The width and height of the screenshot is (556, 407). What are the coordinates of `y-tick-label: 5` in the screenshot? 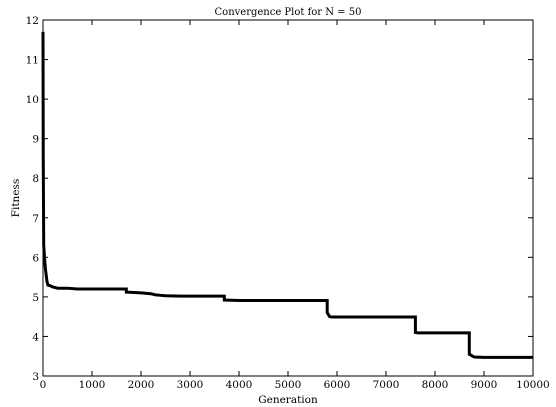 It's located at (35, 298).